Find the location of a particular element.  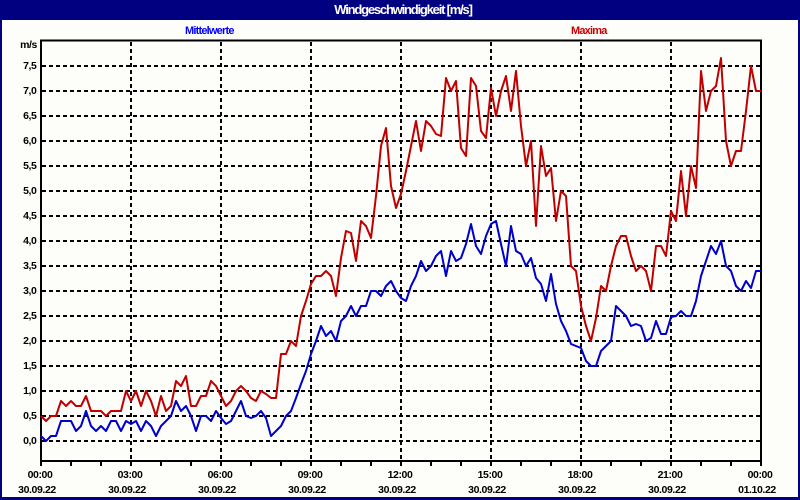

svg-text: 09:00 is located at coordinates (310, 475).